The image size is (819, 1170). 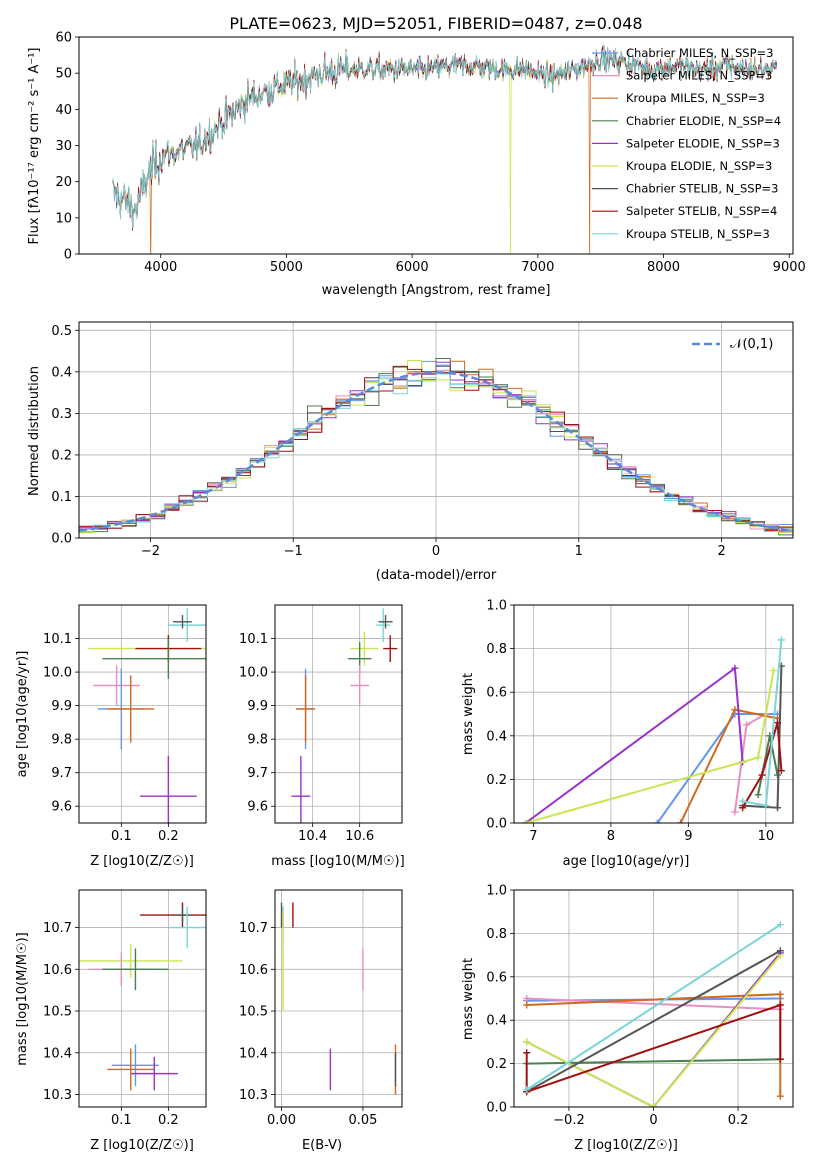 What do you see at coordinates (57, 639) in the screenshot?
I see `age_vs_Z-ytick-label: 10.1` at bounding box center [57, 639].